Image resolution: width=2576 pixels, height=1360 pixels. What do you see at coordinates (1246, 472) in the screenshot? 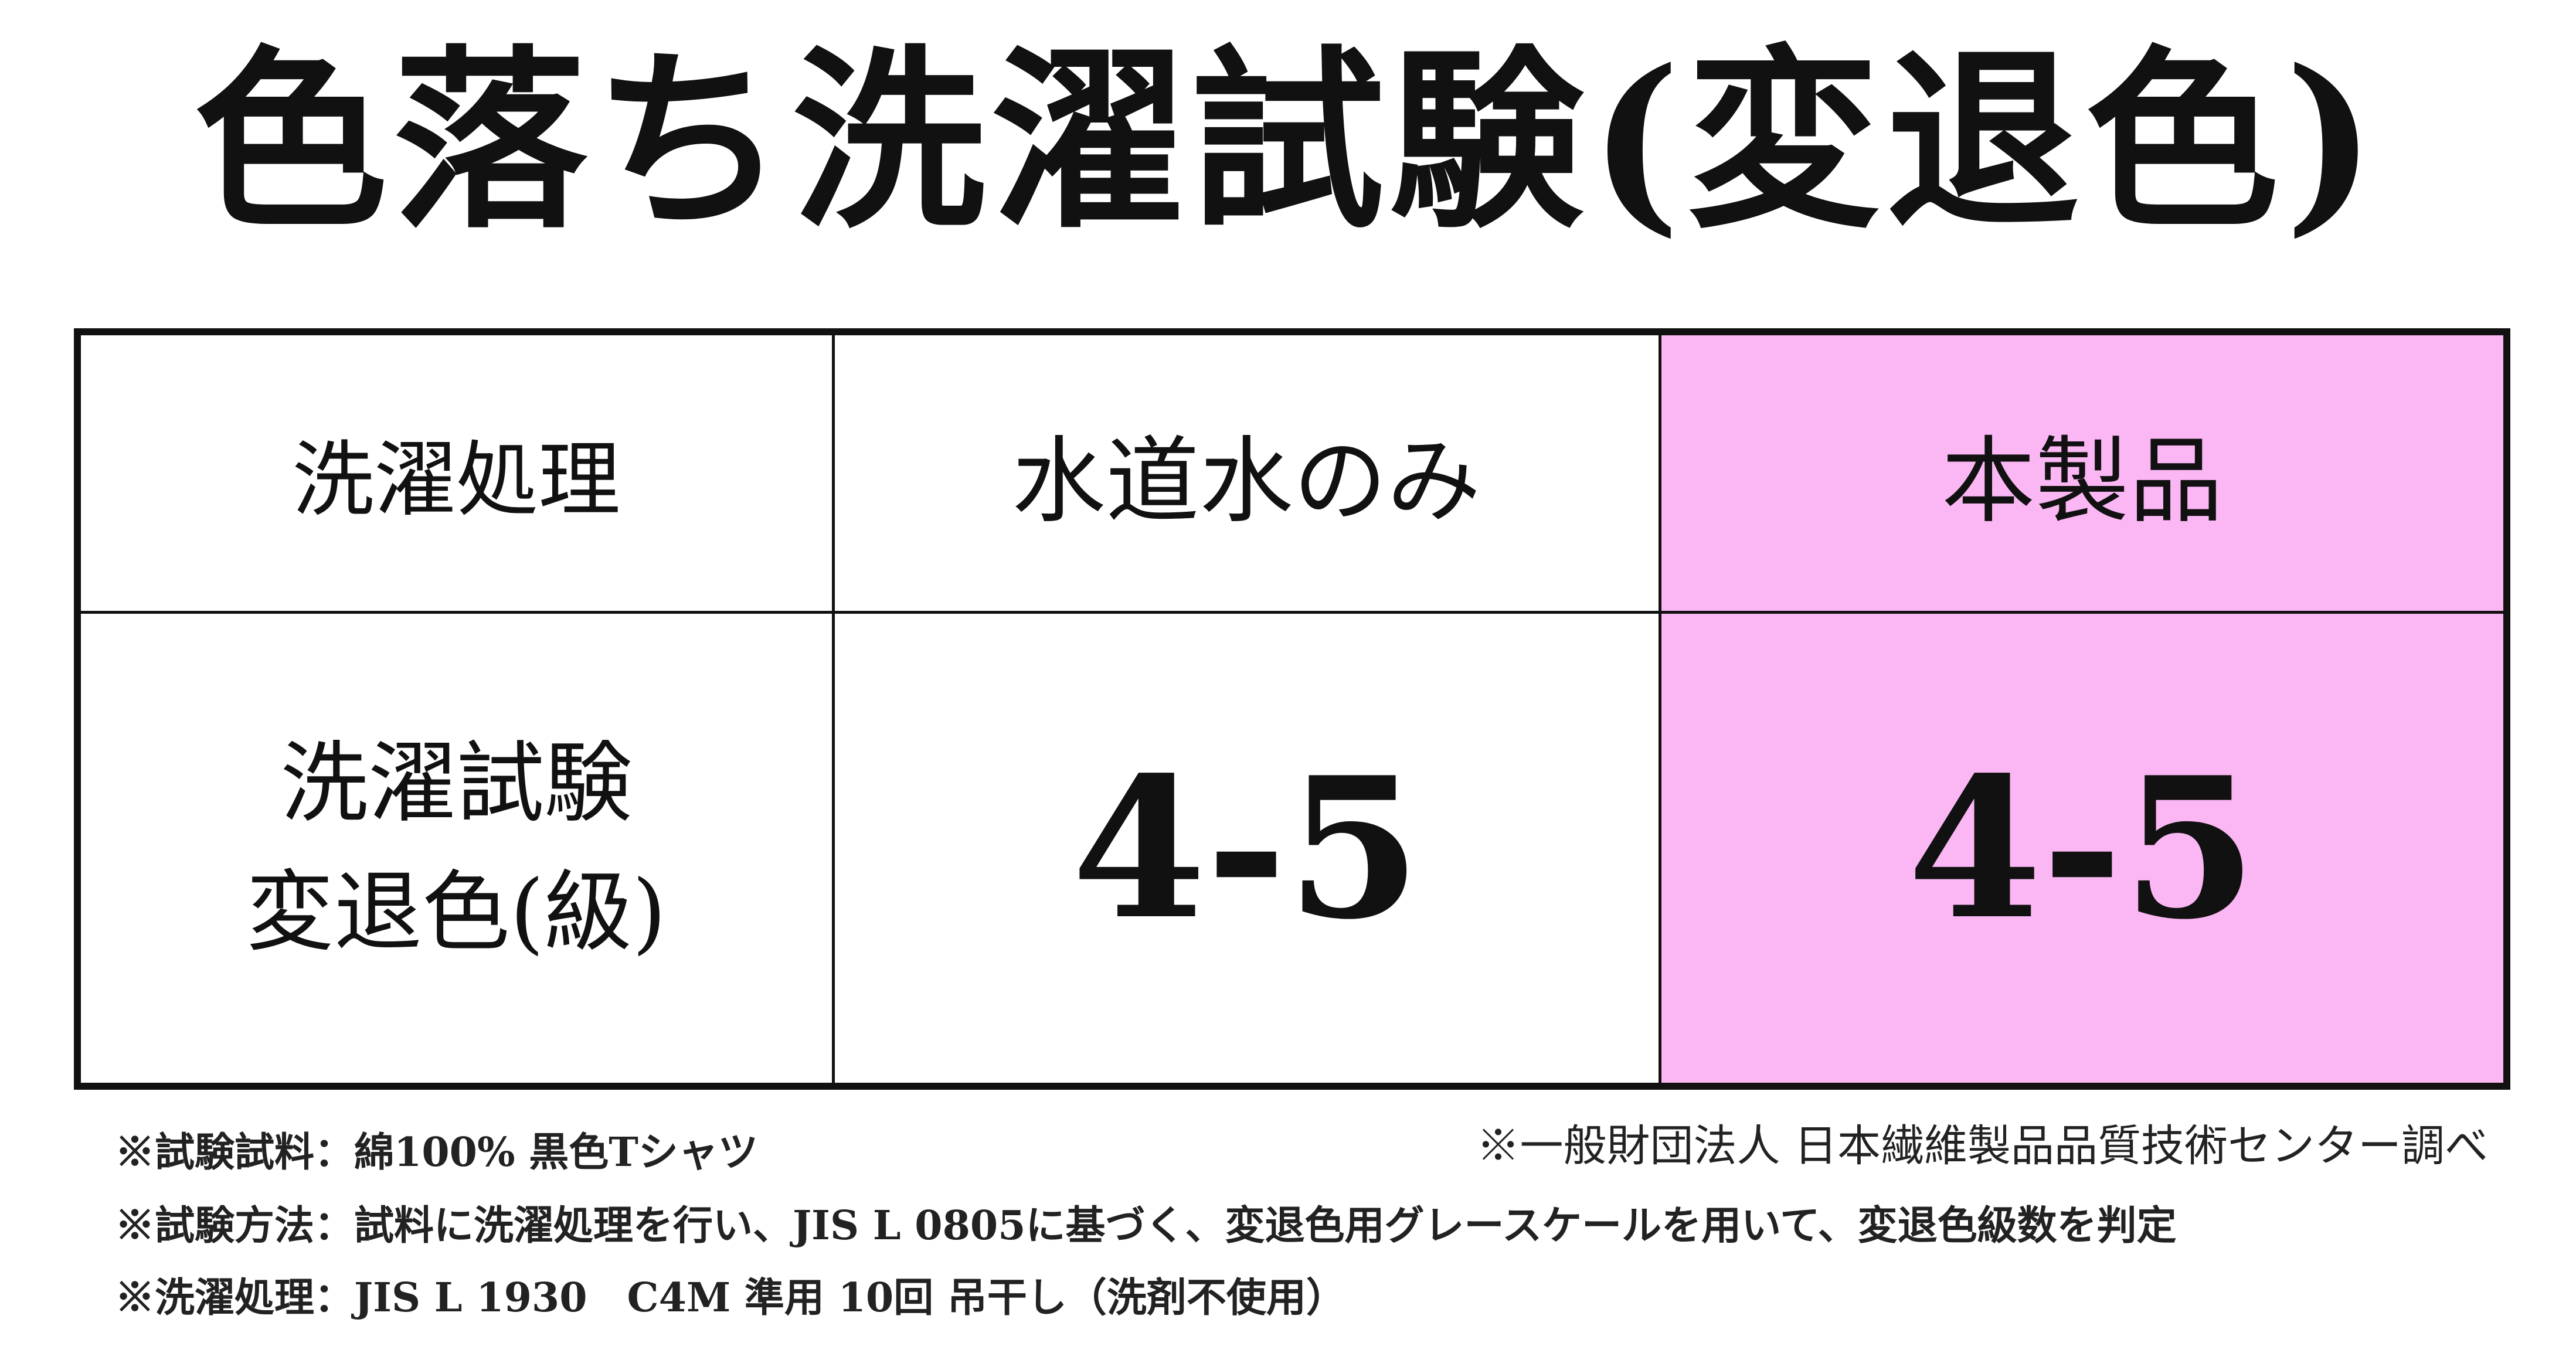
I see `header-tap-water: 水道水のみ` at bounding box center [1246, 472].